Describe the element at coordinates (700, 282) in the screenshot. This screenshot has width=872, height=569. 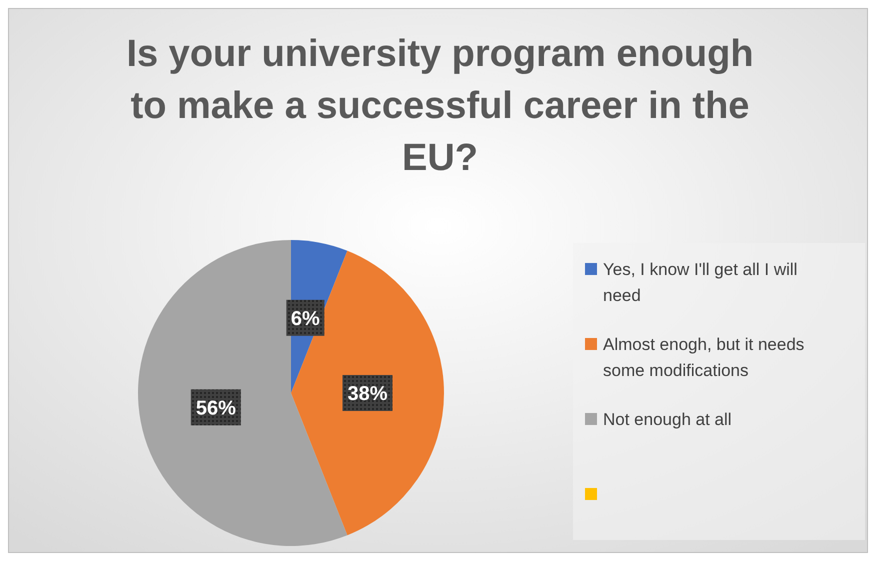
I see `legend-label: Yes, I know I'll get all I will need` at that location.